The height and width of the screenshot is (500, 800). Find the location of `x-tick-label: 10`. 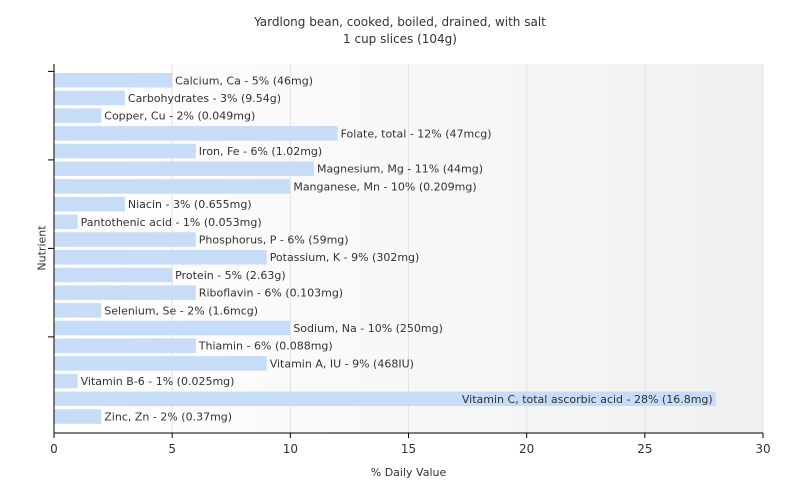

x-tick-label: 10 is located at coordinates (290, 449).